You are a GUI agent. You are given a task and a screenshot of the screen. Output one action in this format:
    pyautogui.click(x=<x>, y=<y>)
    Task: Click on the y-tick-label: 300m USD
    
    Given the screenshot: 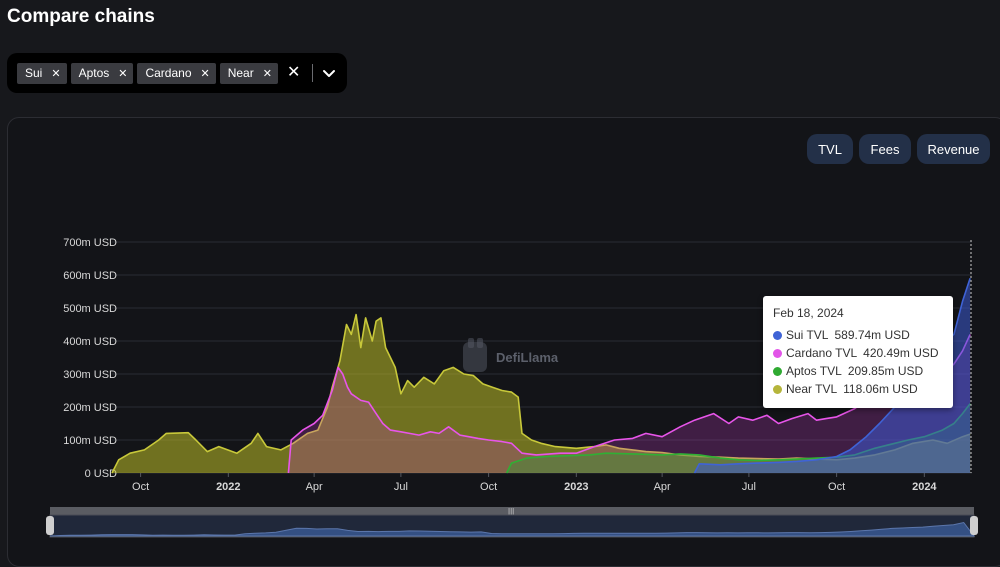 What is the action you would take?
    pyautogui.click(x=90, y=375)
    